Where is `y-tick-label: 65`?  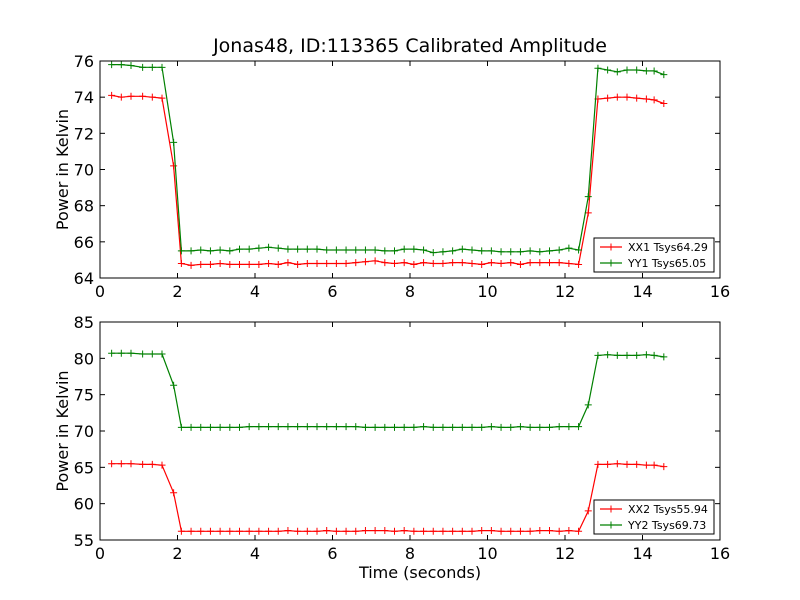
y-tick-label: 65 is located at coordinates (84, 467).